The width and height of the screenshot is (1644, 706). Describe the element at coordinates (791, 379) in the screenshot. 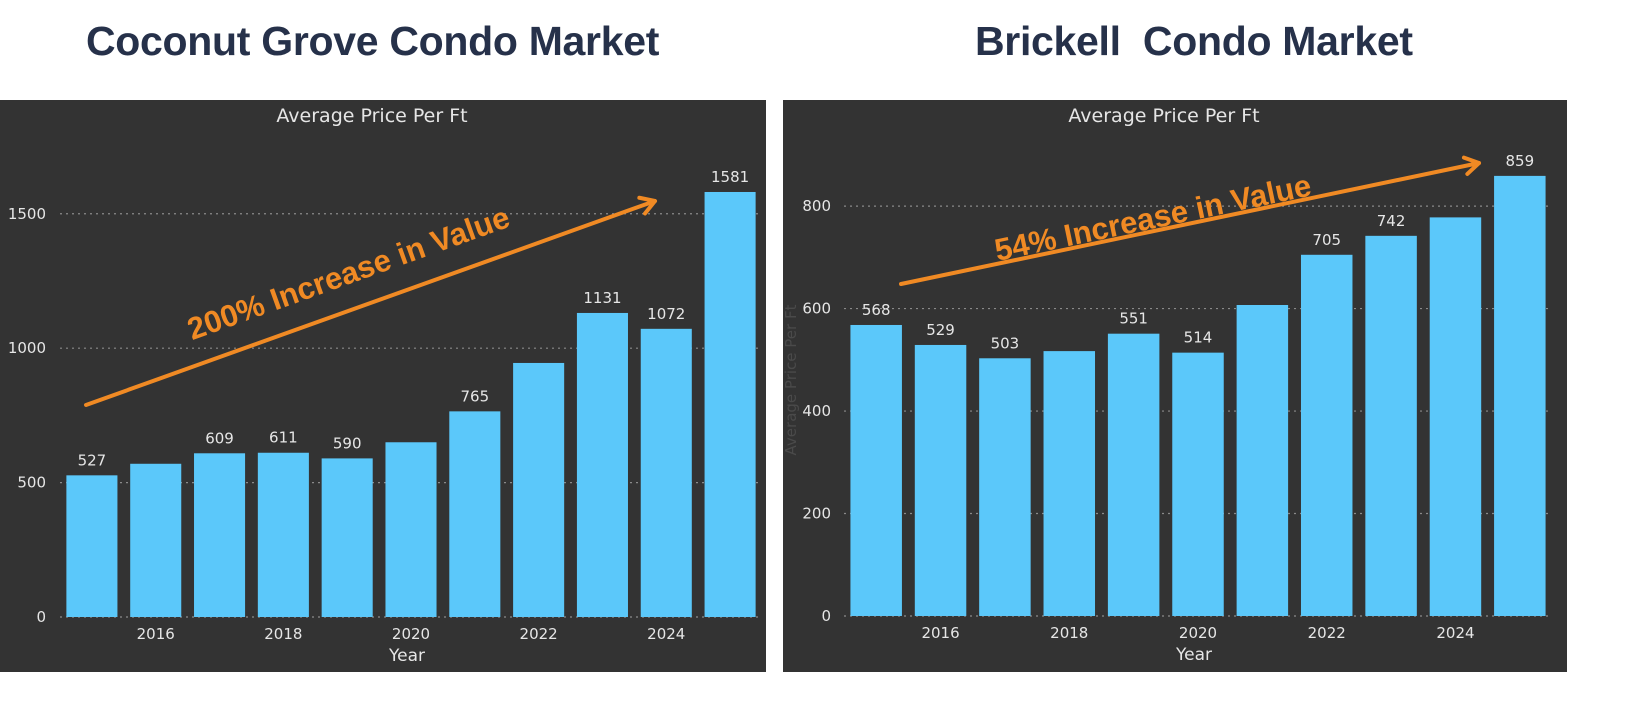

I see `y-axis-label: Average Price Per Ft` at that location.